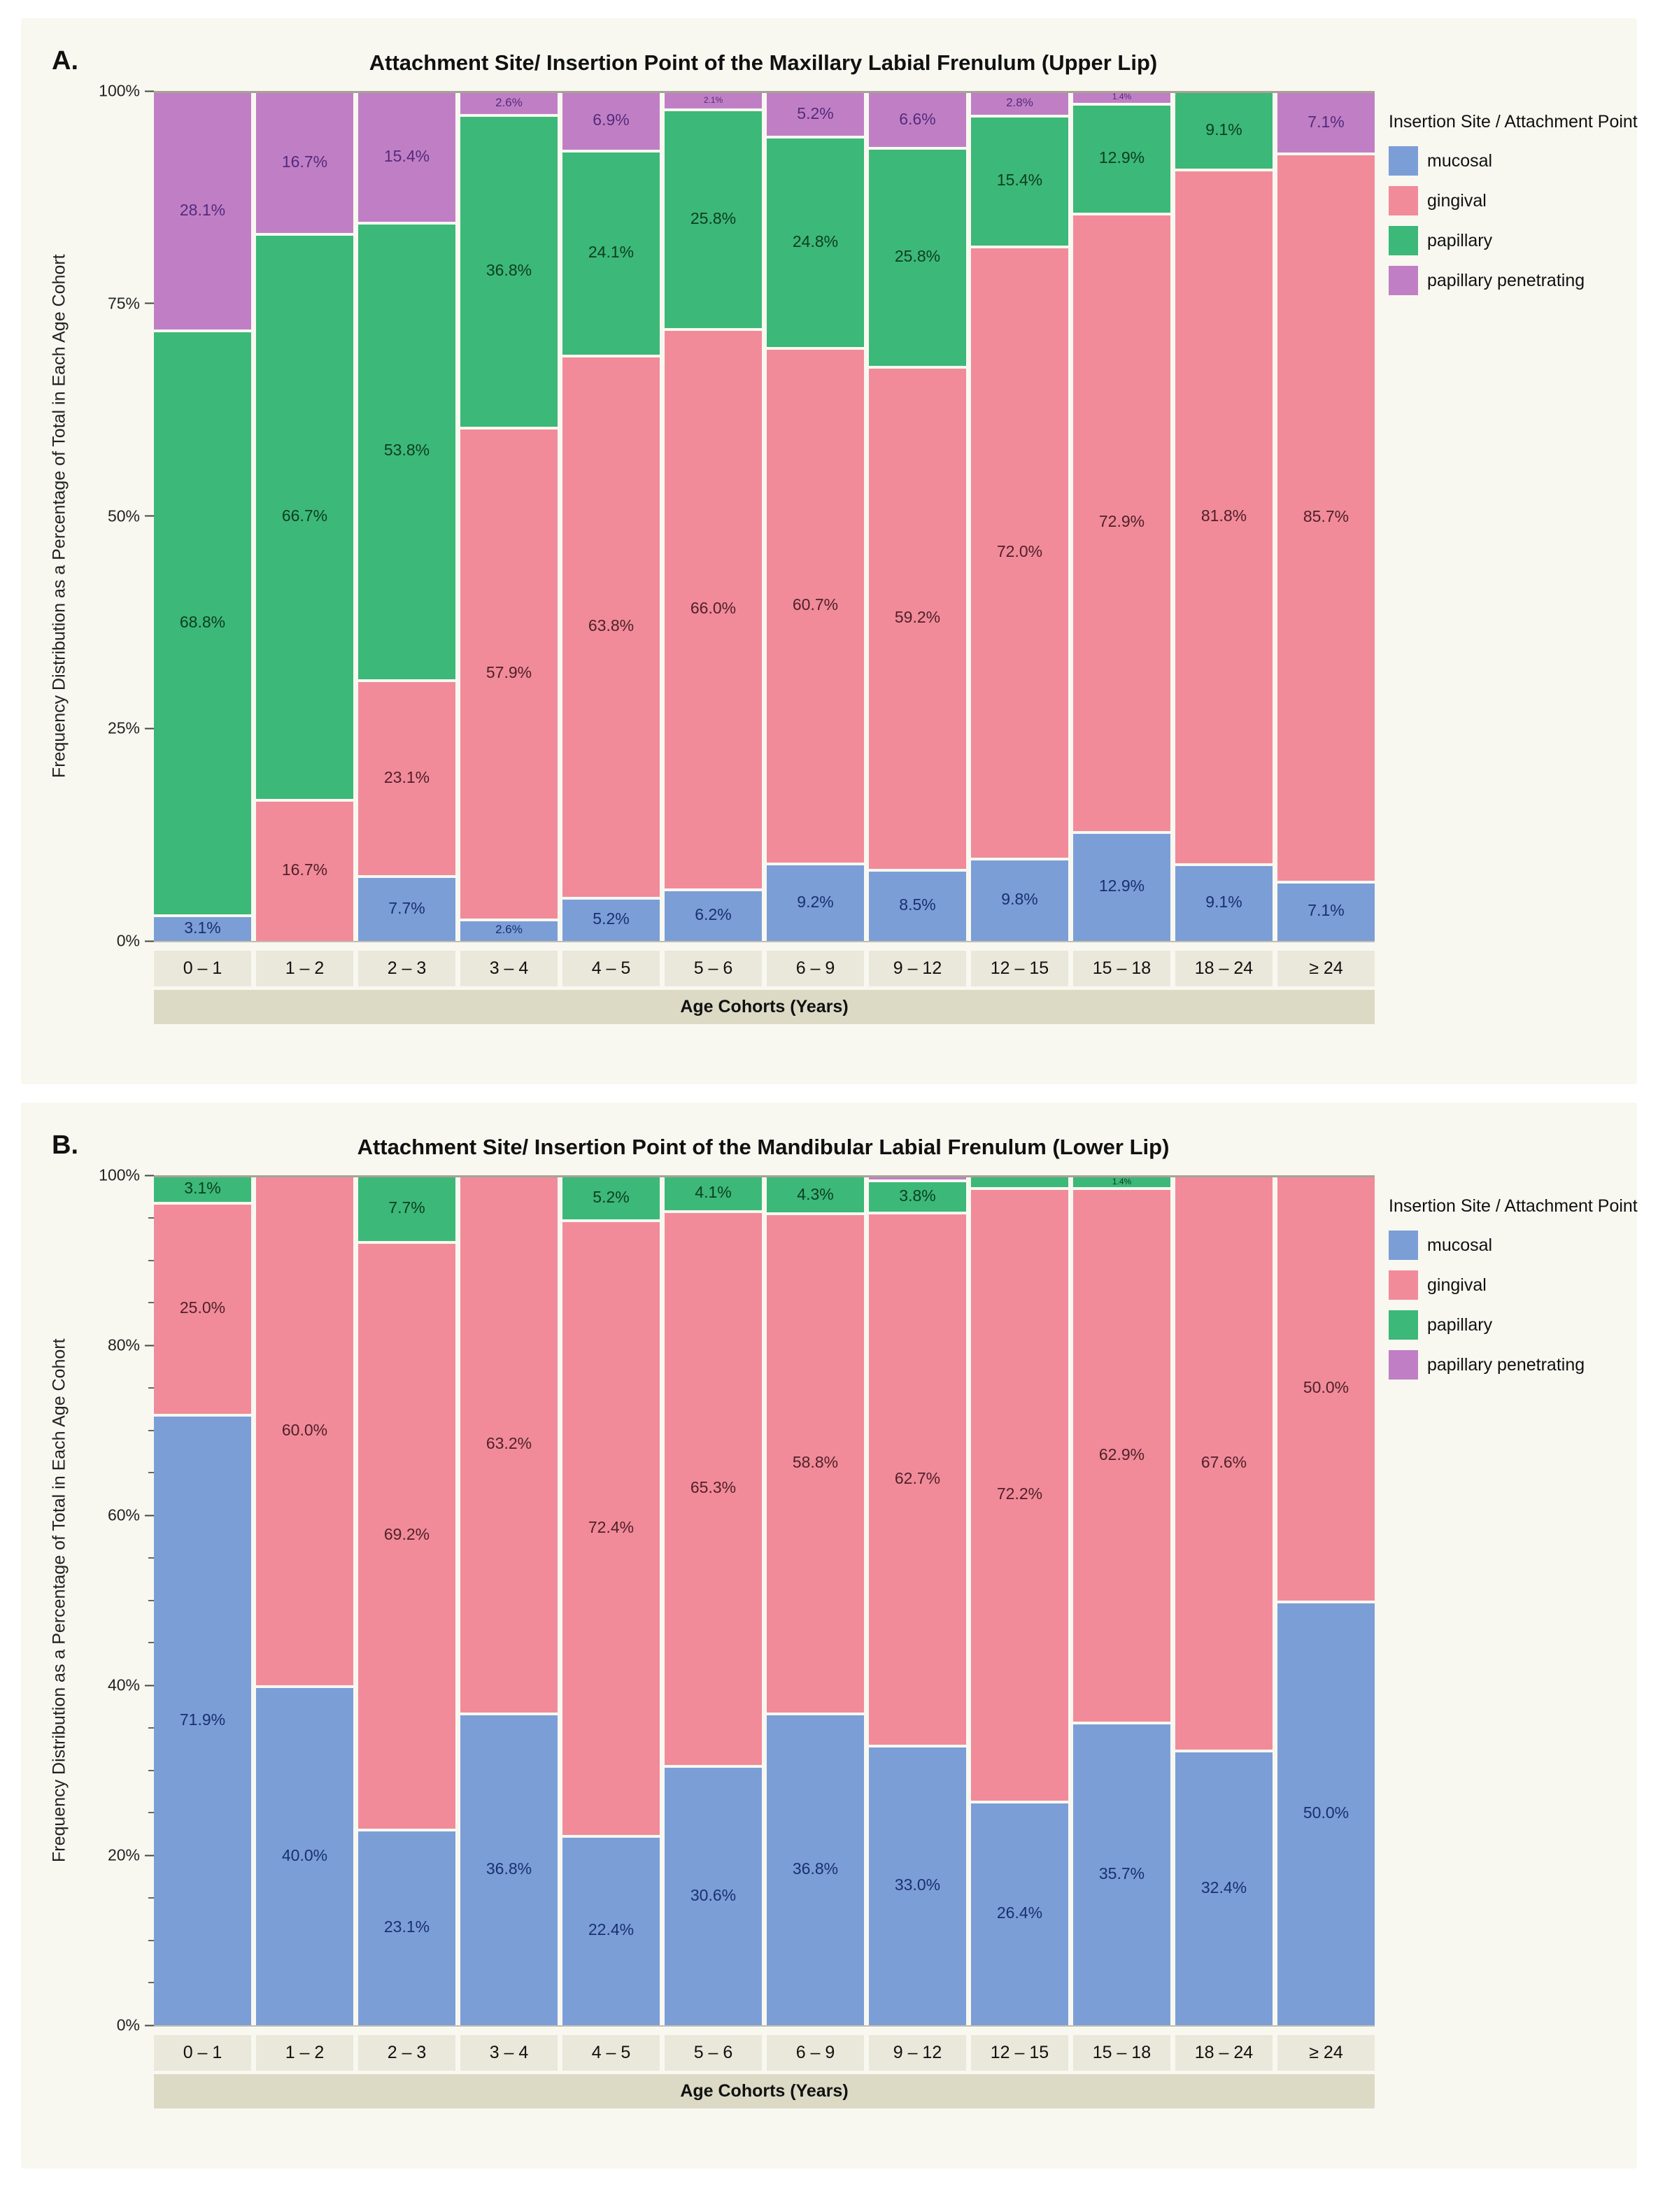 This screenshot has width=1658, height=2212. What do you see at coordinates (1224, 130) in the screenshot?
I see `segment-papillary: 9.1%` at bounding box center [1224, 130].